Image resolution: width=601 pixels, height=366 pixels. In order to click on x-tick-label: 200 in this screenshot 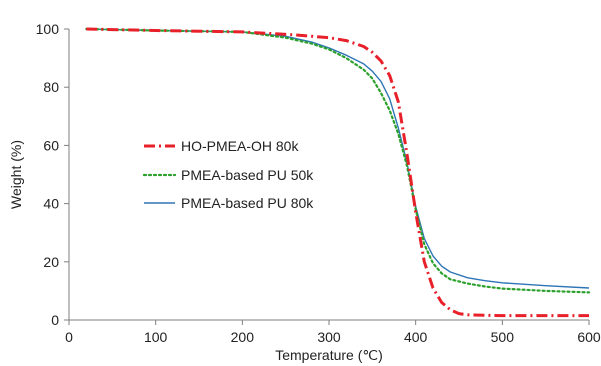, I will do `click(243, 337)`.